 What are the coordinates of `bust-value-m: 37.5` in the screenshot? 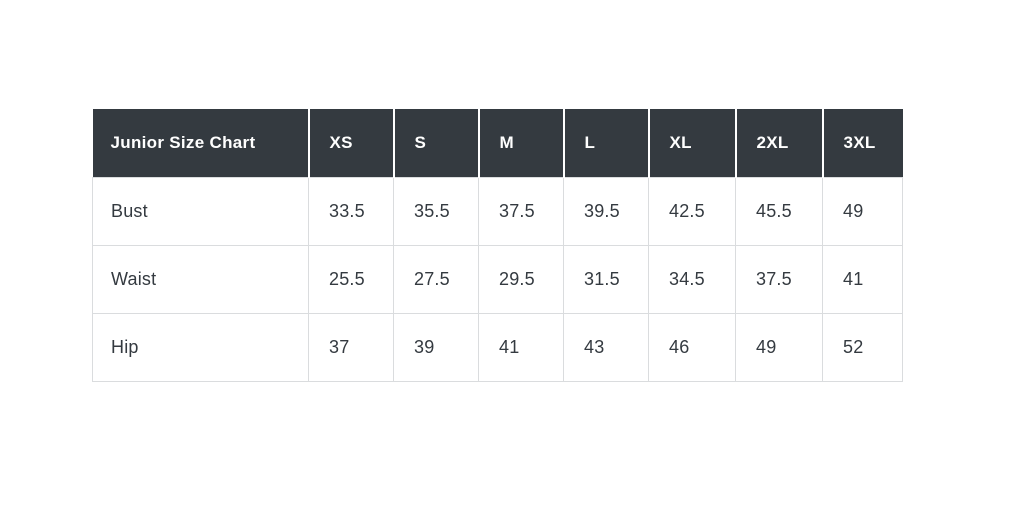 It's located at (521, 211).